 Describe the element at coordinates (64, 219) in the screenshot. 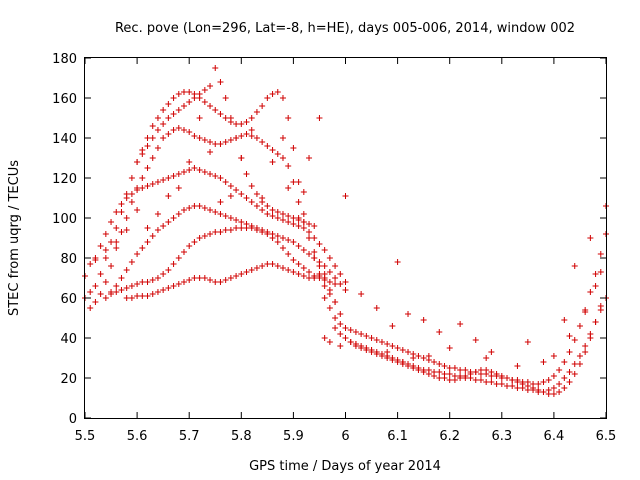

I see `y-tick-label: 100` at that location.